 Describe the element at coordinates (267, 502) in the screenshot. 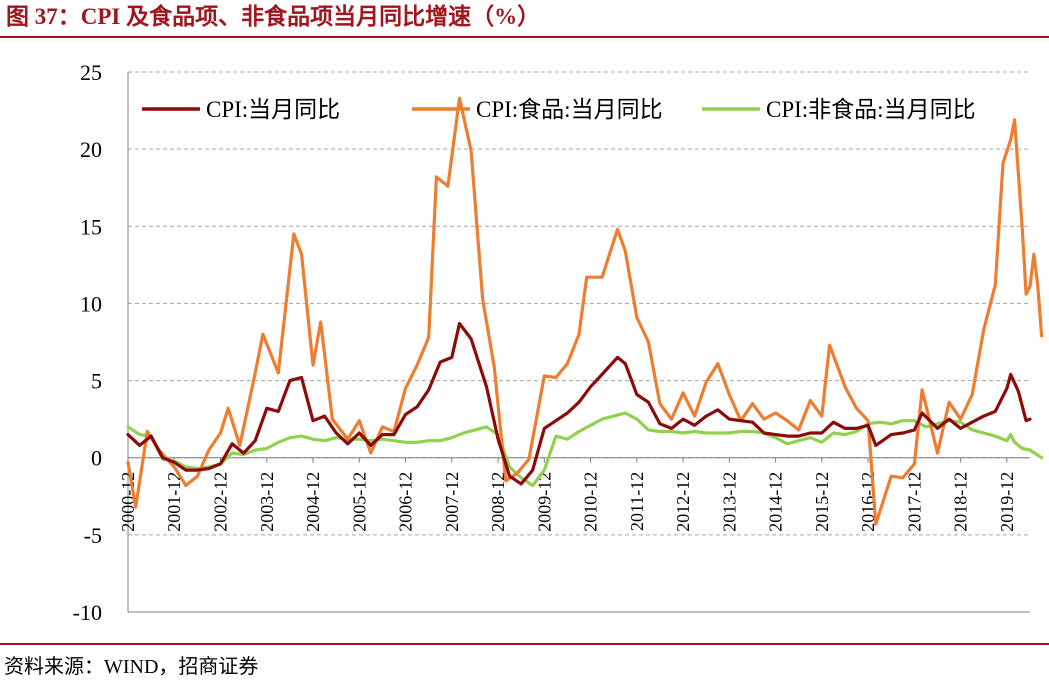

I see `x-tick-label: 2003-12` at that location.